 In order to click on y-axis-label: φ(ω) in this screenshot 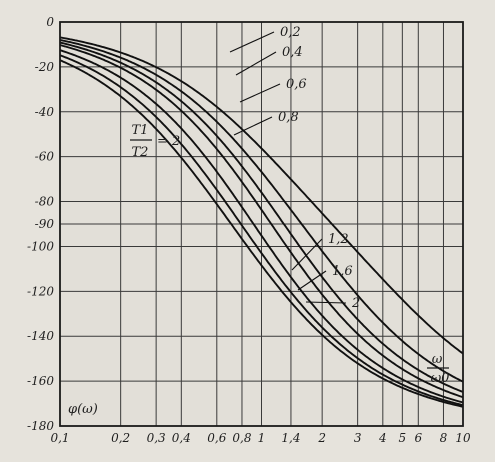, I will do `click(83, 409)`.